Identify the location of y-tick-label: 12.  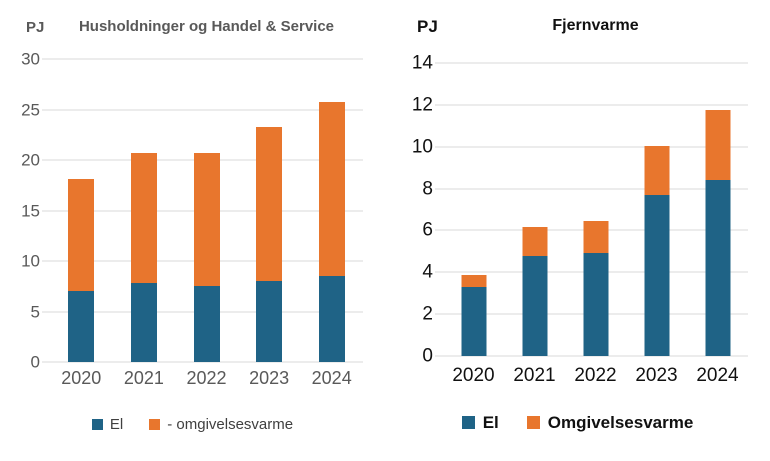
(422, 105).